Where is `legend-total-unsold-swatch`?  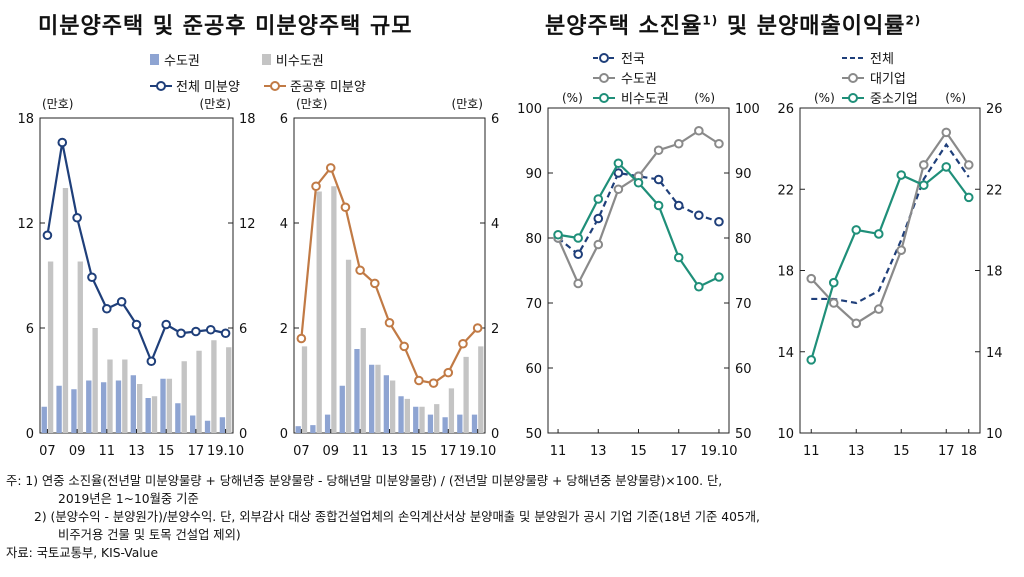 legend-total-unsold-swatch is located at coordinates (161, 85).